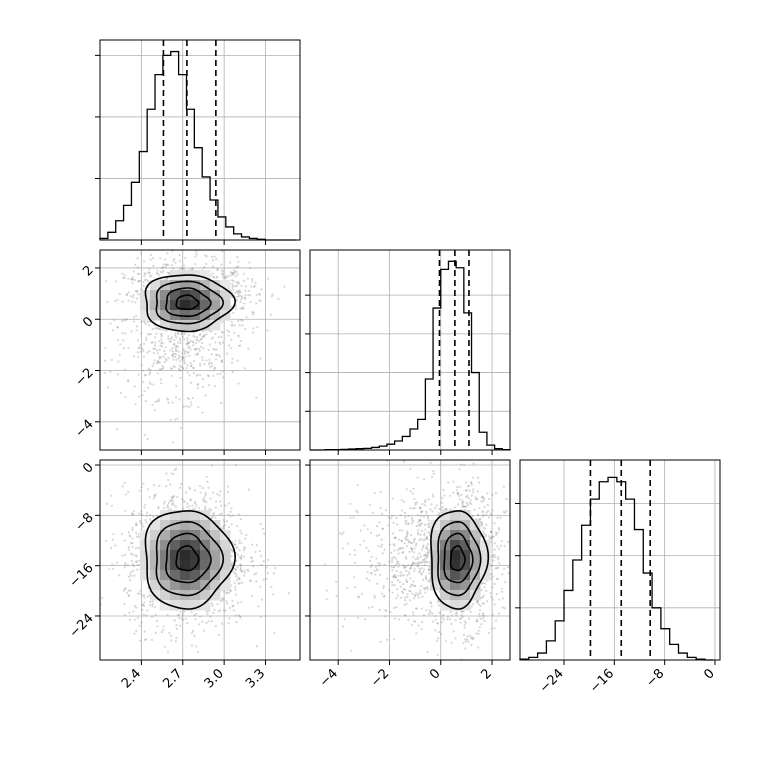  I want to click on x-tick-label: 2.4, so click(131, 678).